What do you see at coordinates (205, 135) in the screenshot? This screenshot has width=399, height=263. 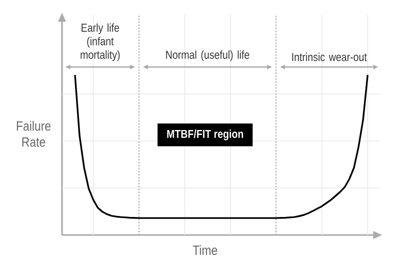 I see `annotation: MTBF/FIT region` at bounding box center [205, 135].